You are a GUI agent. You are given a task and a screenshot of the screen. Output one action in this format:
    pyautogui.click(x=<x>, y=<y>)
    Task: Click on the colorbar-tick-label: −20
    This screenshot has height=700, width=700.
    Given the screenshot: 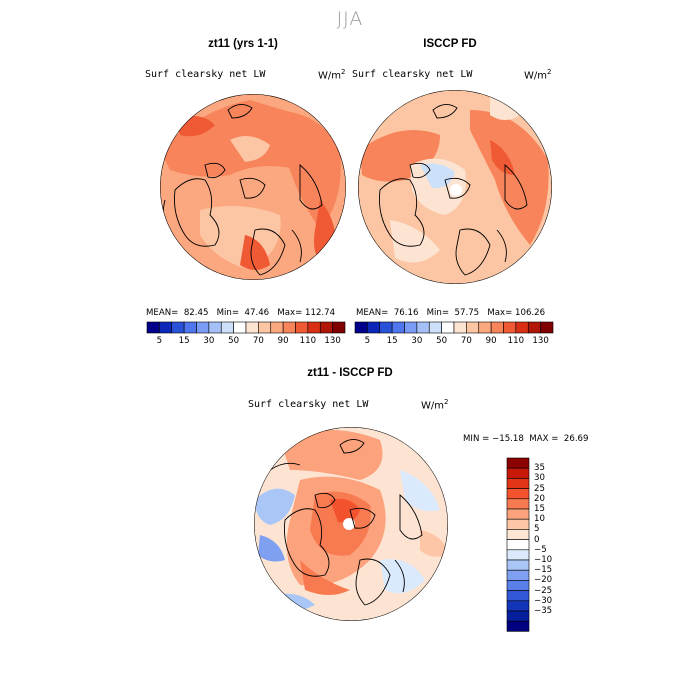 What is the action you would take?
    pyautogui.click(x=543, y=580)
    